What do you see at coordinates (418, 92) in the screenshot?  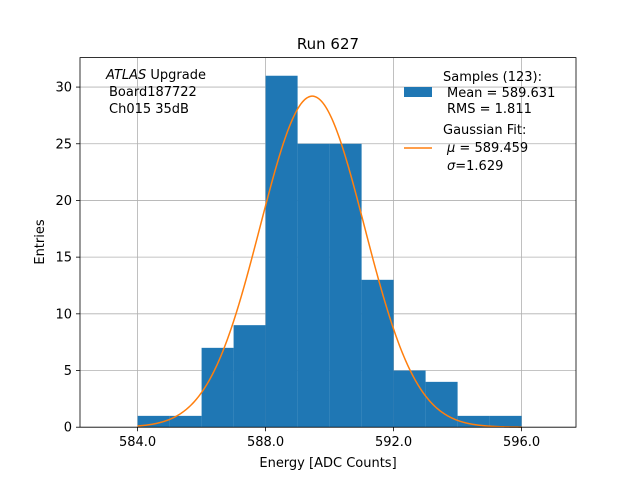 I see `legend-swatch-samples` at bounding box center [418, 92].